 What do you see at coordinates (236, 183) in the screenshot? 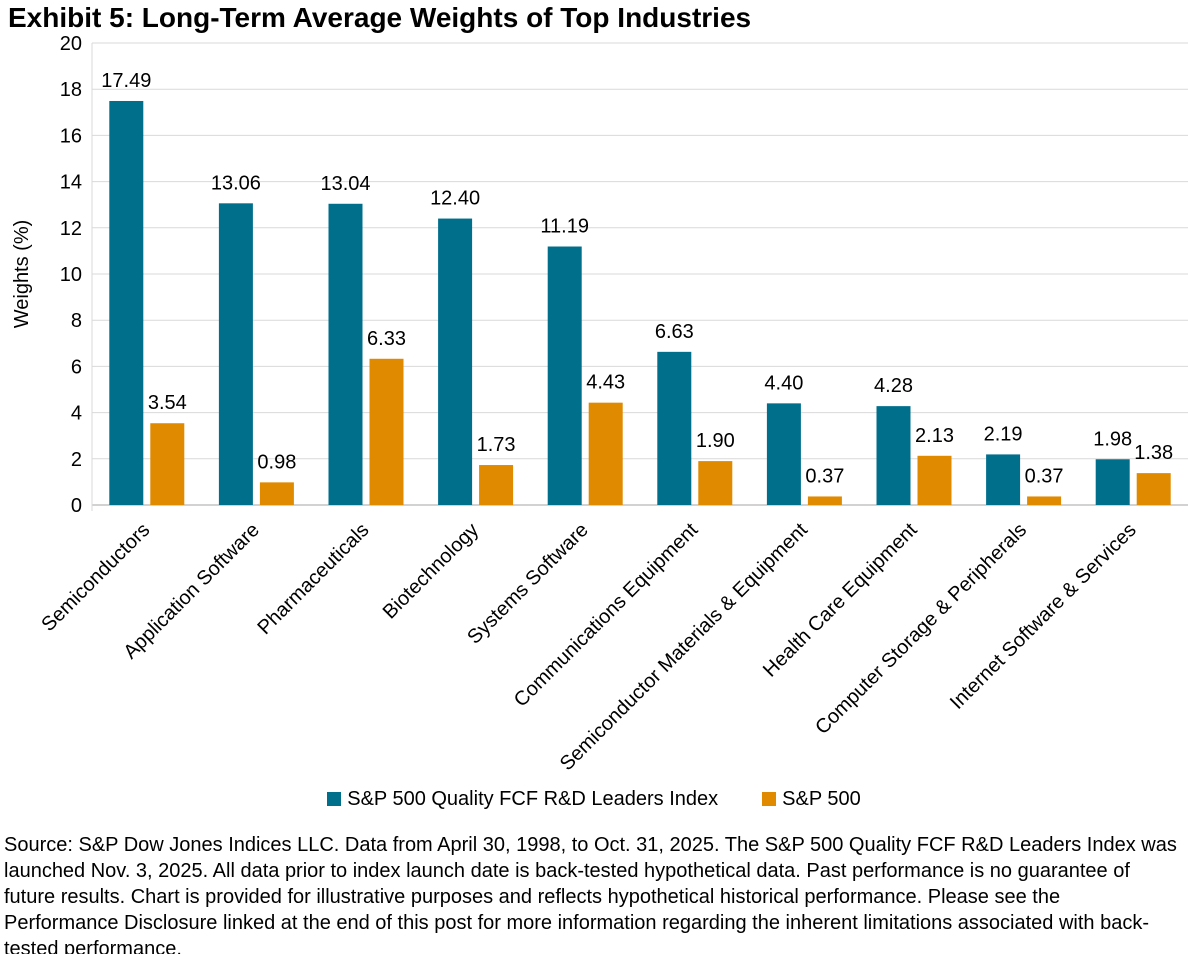
I see `bar-value-label: 13.06` at bounding box center [236, 183].